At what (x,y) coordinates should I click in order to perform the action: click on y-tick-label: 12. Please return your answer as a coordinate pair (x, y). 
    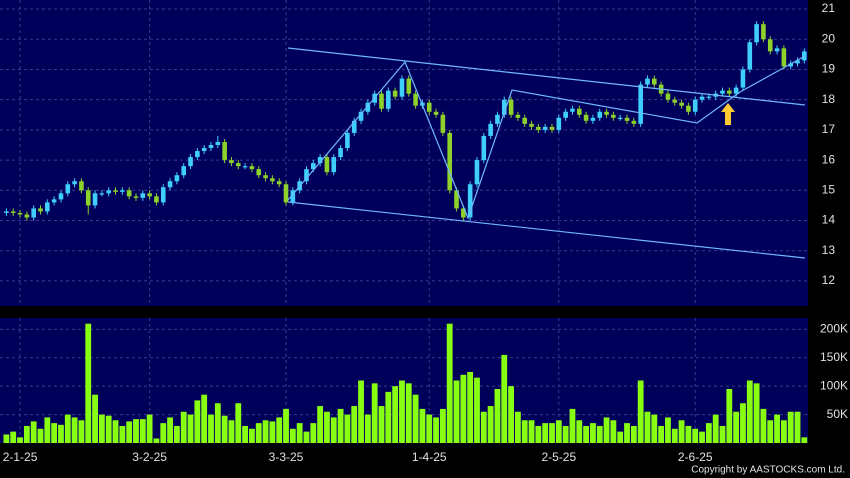
    Looking at the image, I should click on (829, 280).